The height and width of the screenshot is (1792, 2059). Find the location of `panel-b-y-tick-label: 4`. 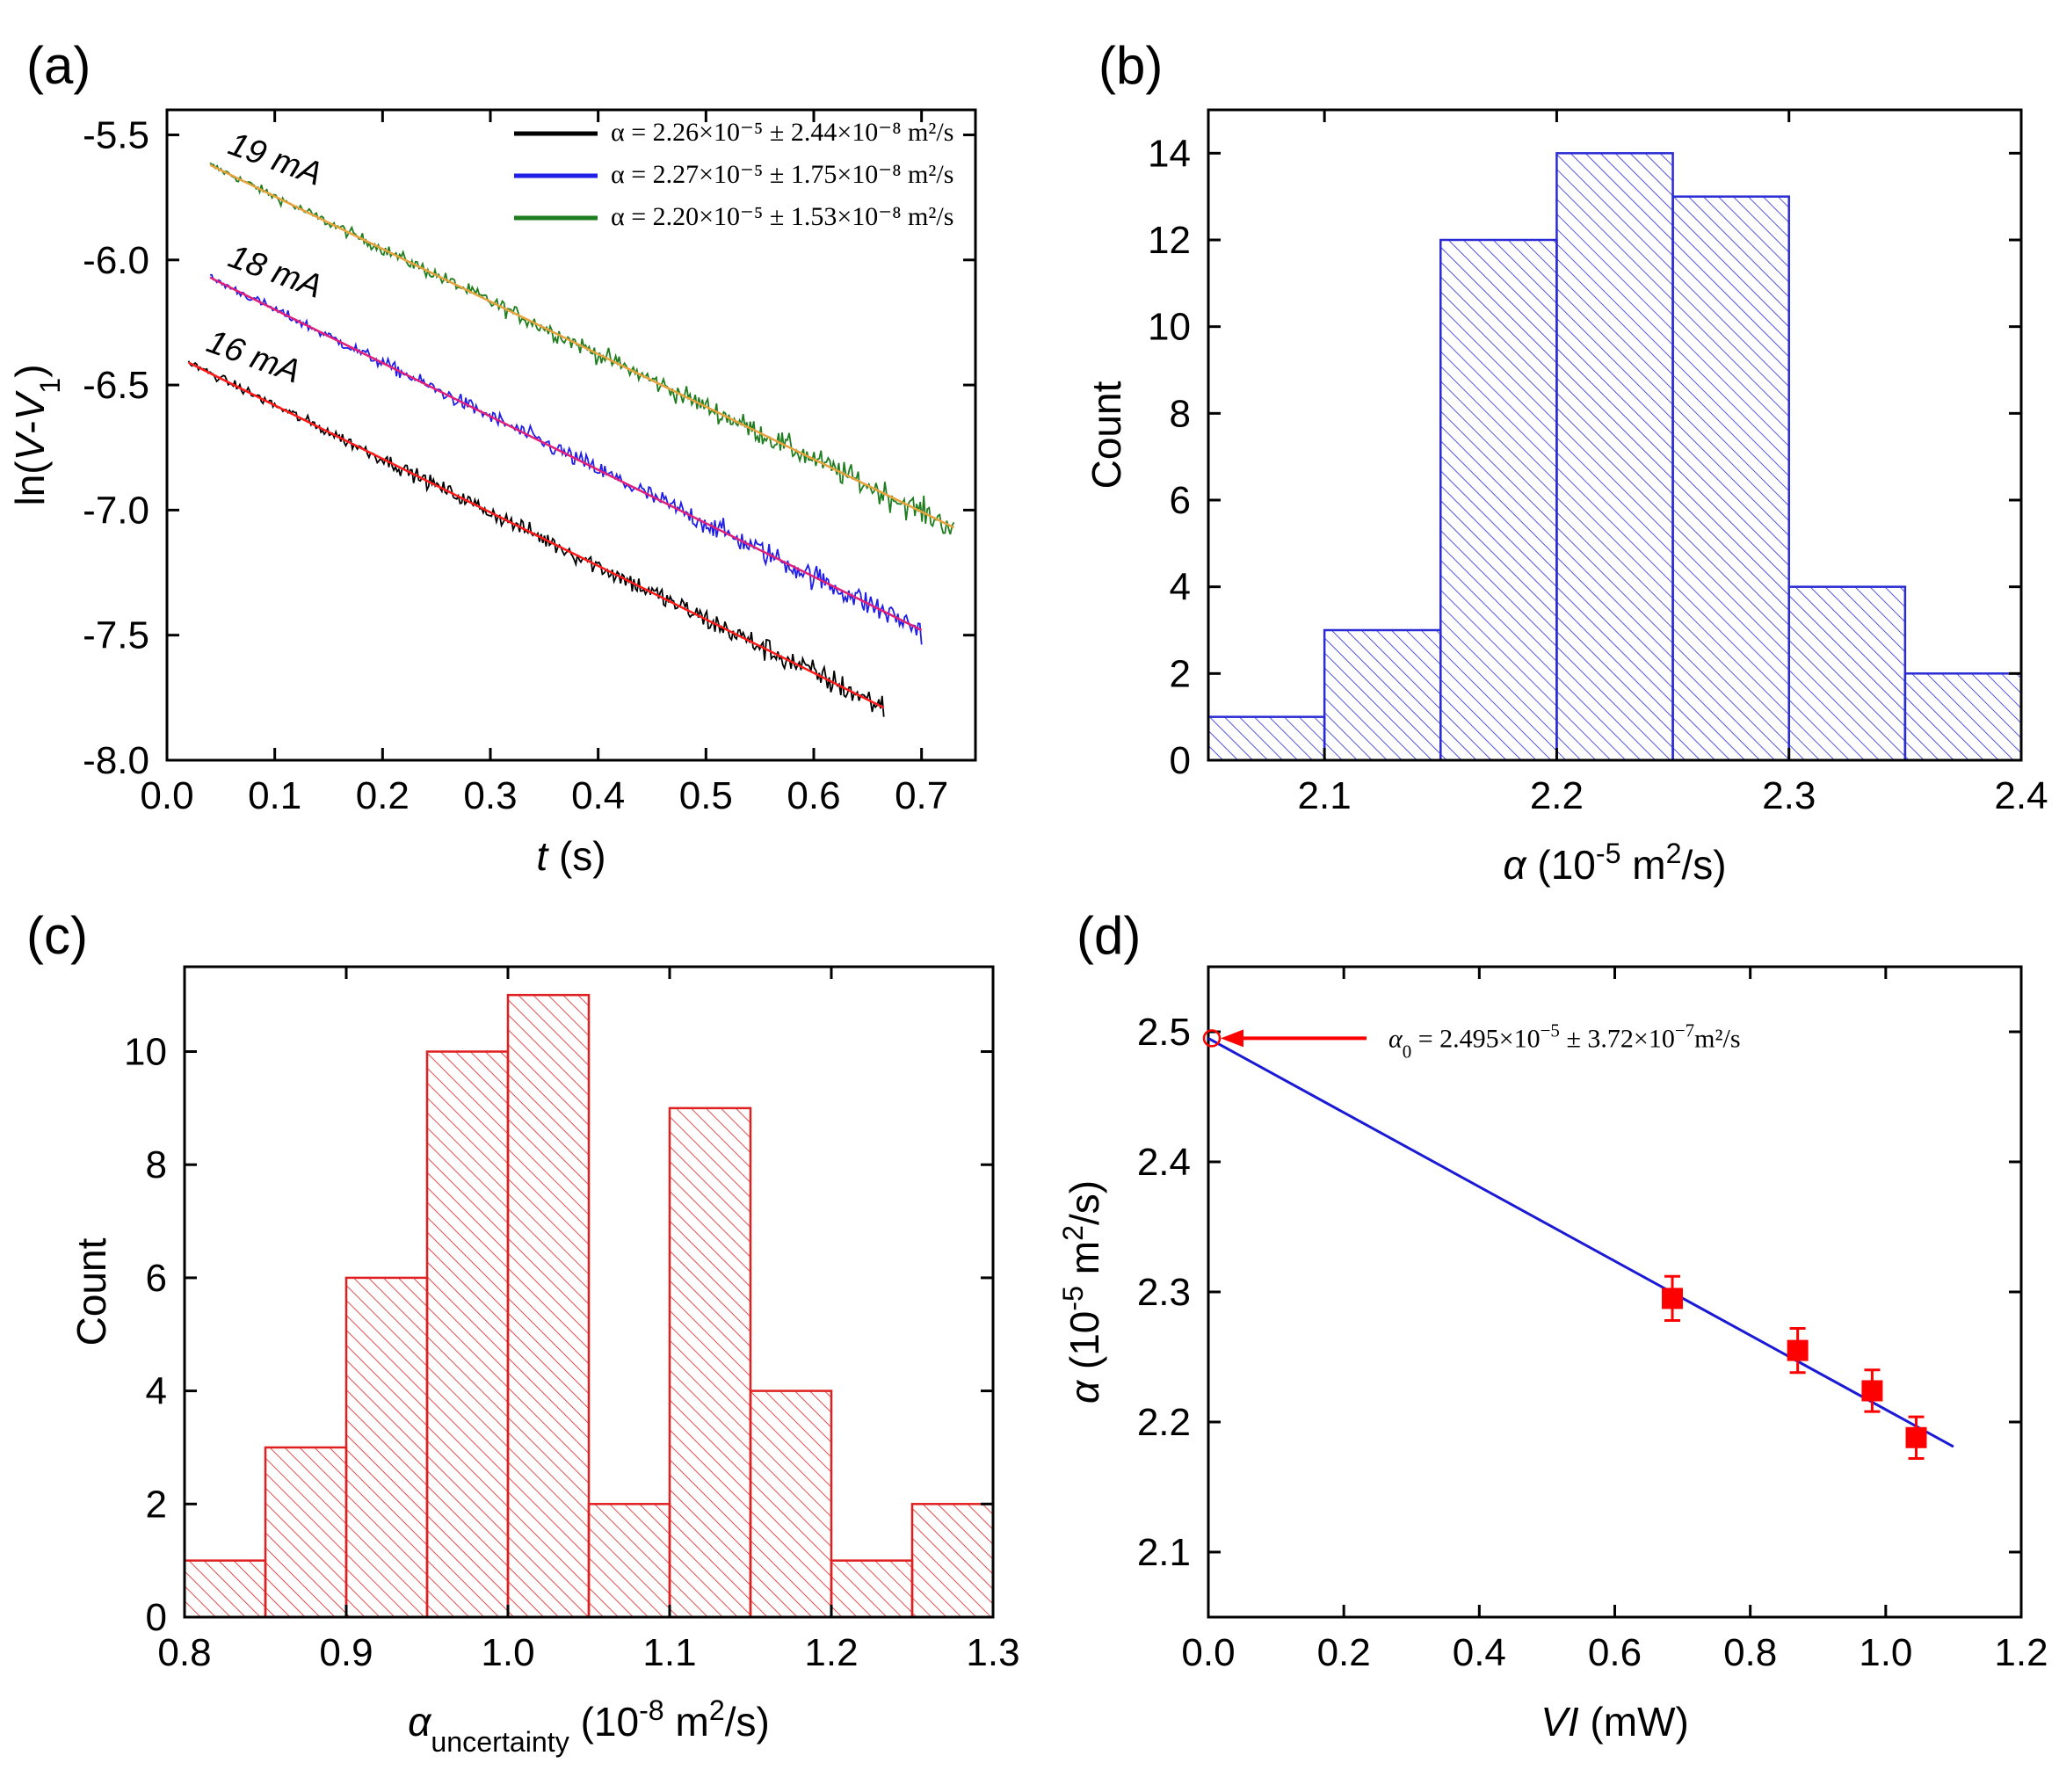

panel-b-y-tick-label: 4 is located at coordinates (1180, 587).